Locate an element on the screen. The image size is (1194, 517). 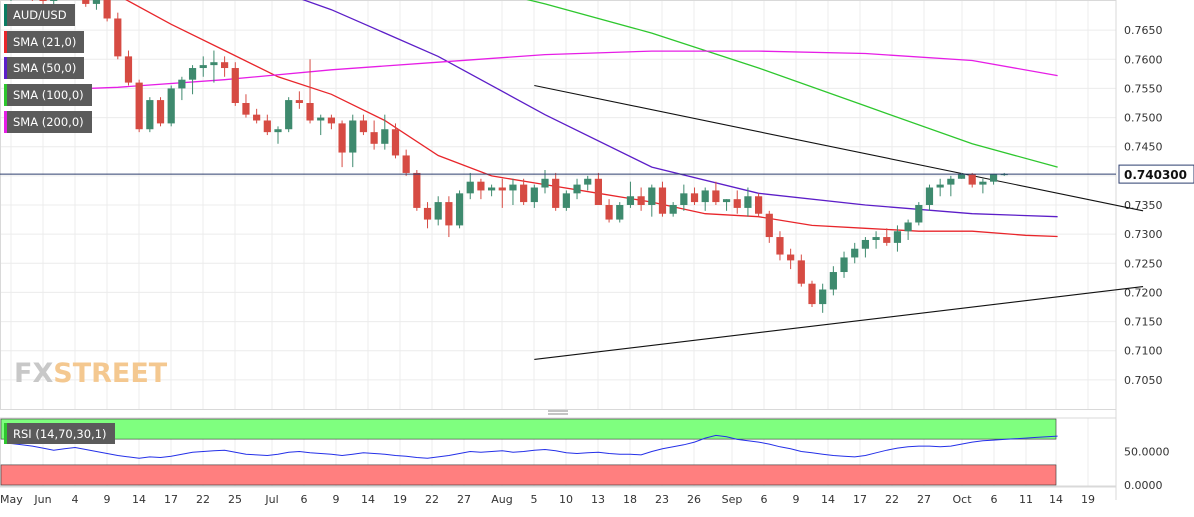
x-tick-label: 4 is located at coordinates (75, 499).